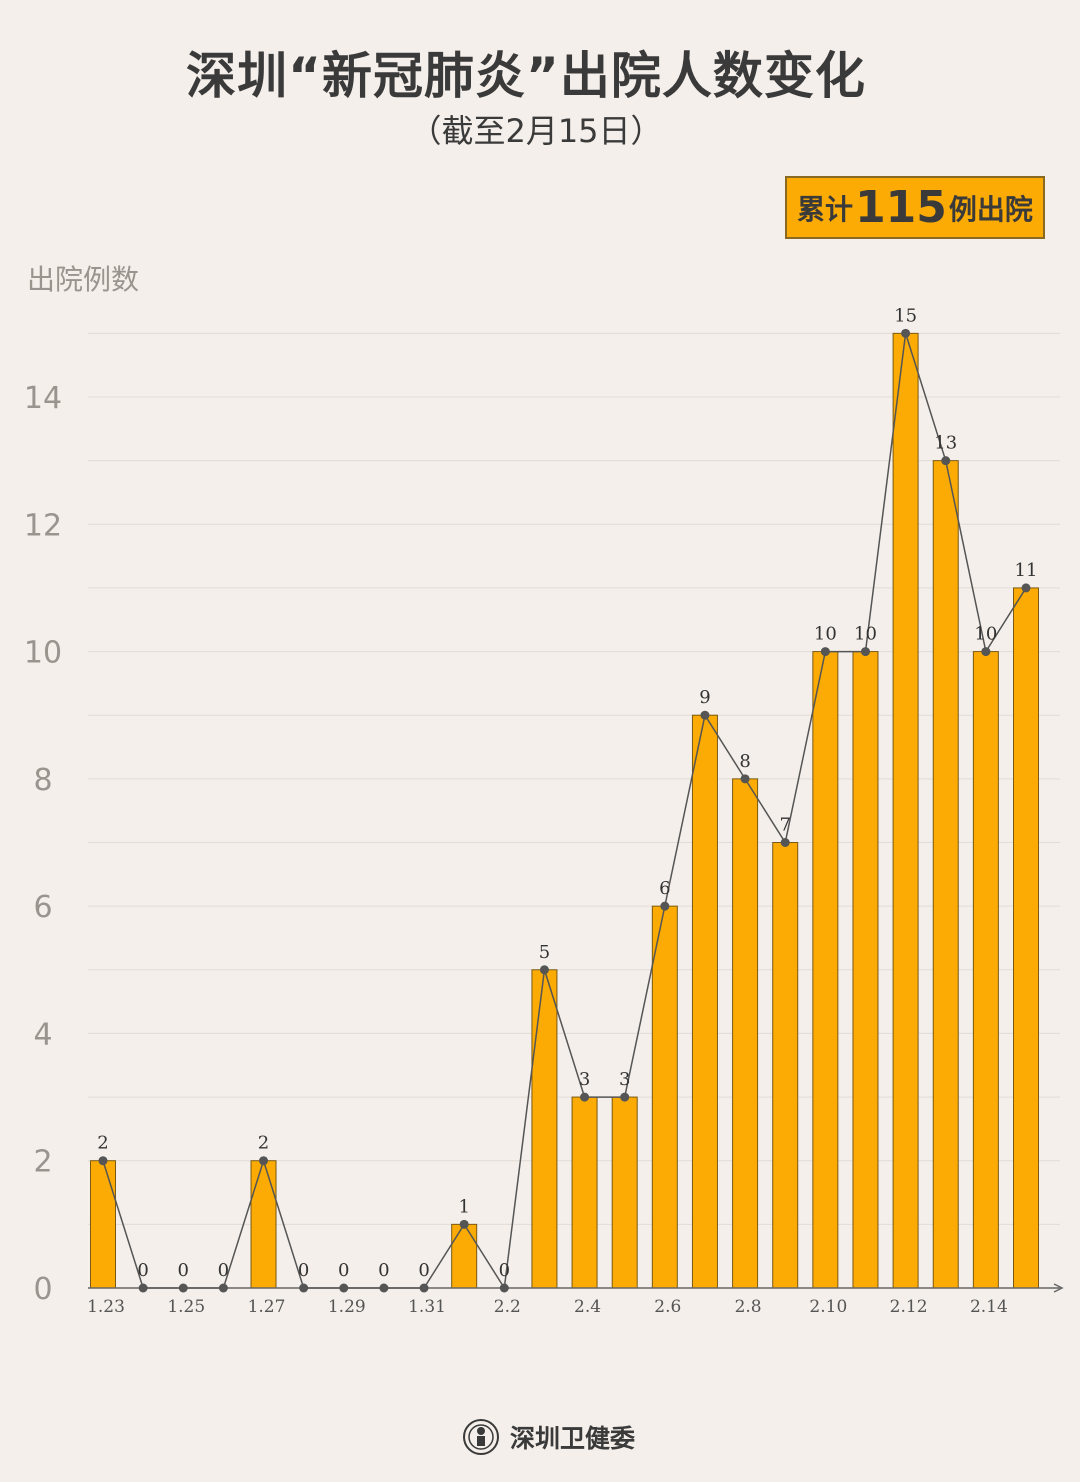  Describe the element at coordinates (905, 315) in the screenshot. I see `data-label: 15` at that location.